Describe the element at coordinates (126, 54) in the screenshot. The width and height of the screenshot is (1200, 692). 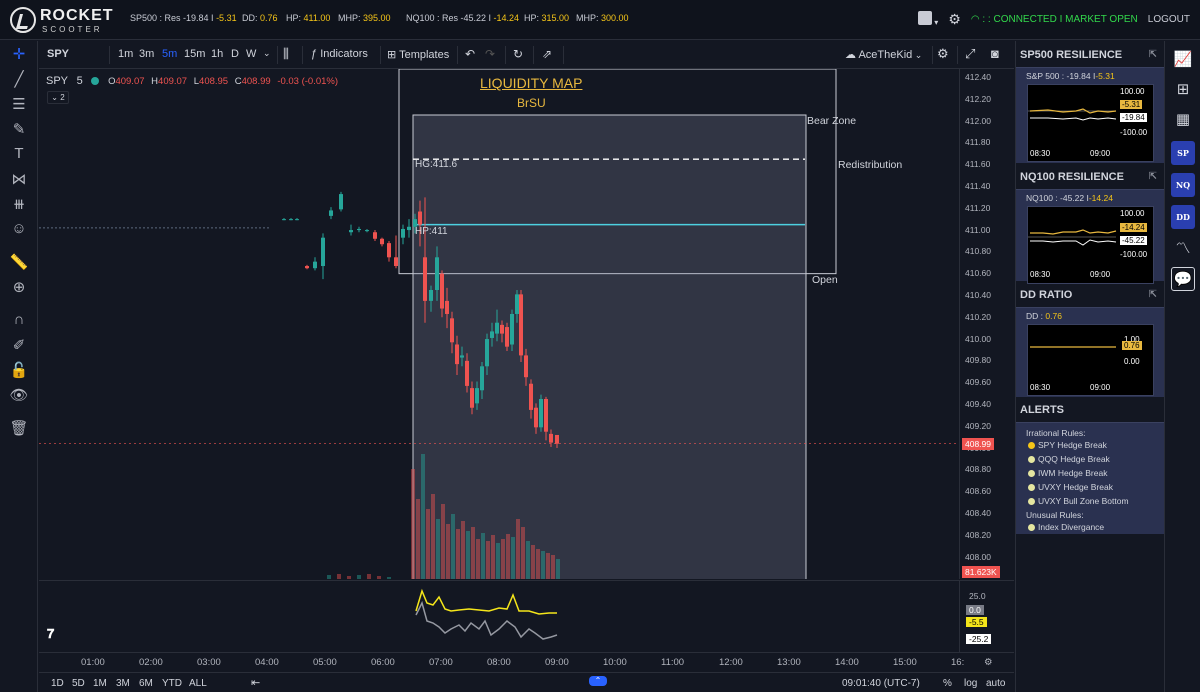
I see `interval-1m: 1m` at that location.